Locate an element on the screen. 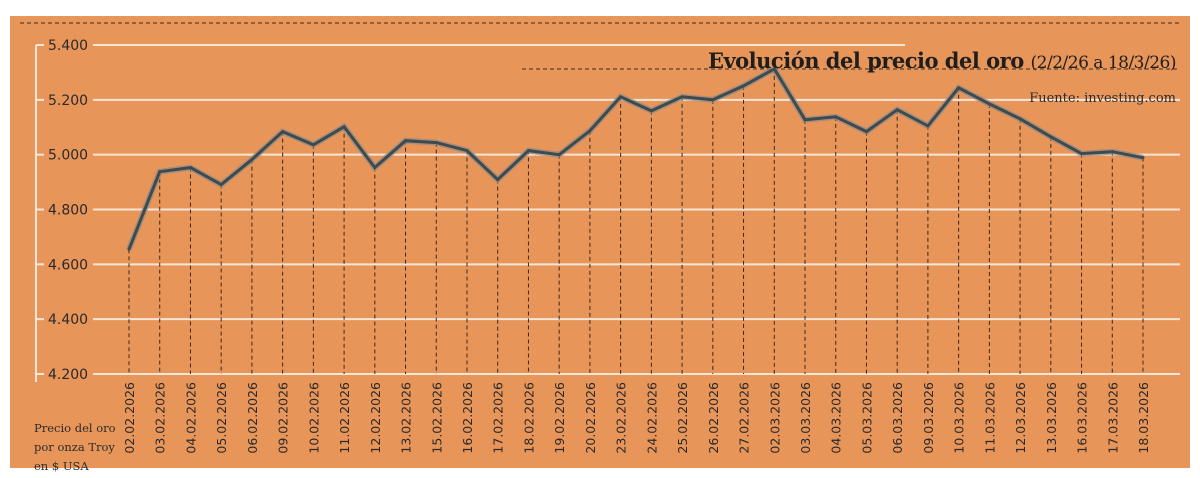  y-axis-label: Precio del oro por onza Troy en $ USA is located at coordinates (79, 447).